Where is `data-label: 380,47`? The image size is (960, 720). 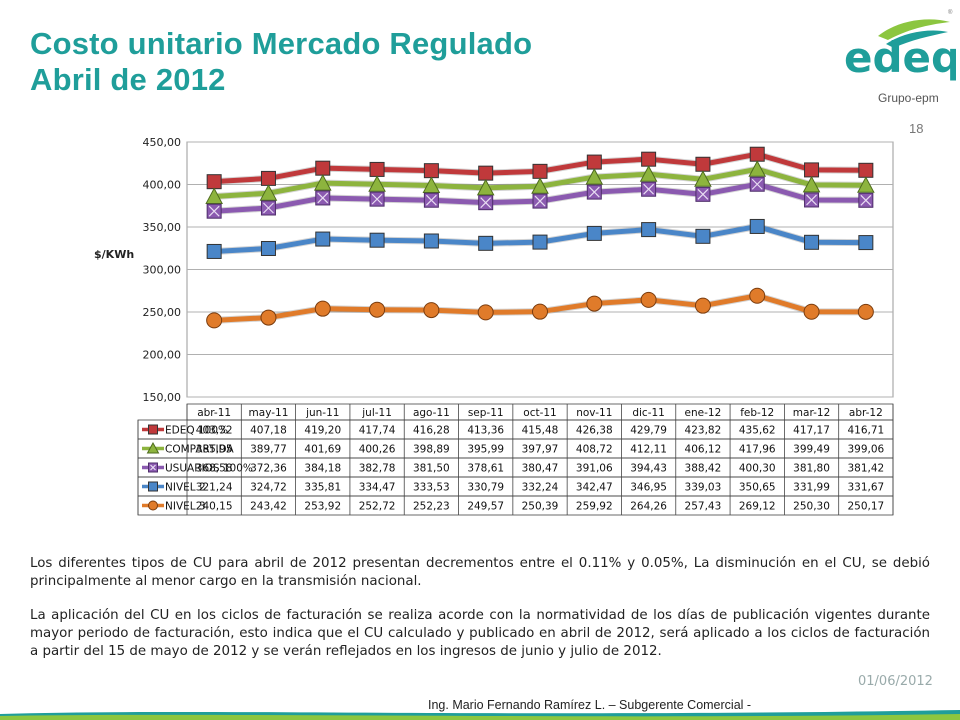
data-label: 380,47 is located at coordinates (540, 469).